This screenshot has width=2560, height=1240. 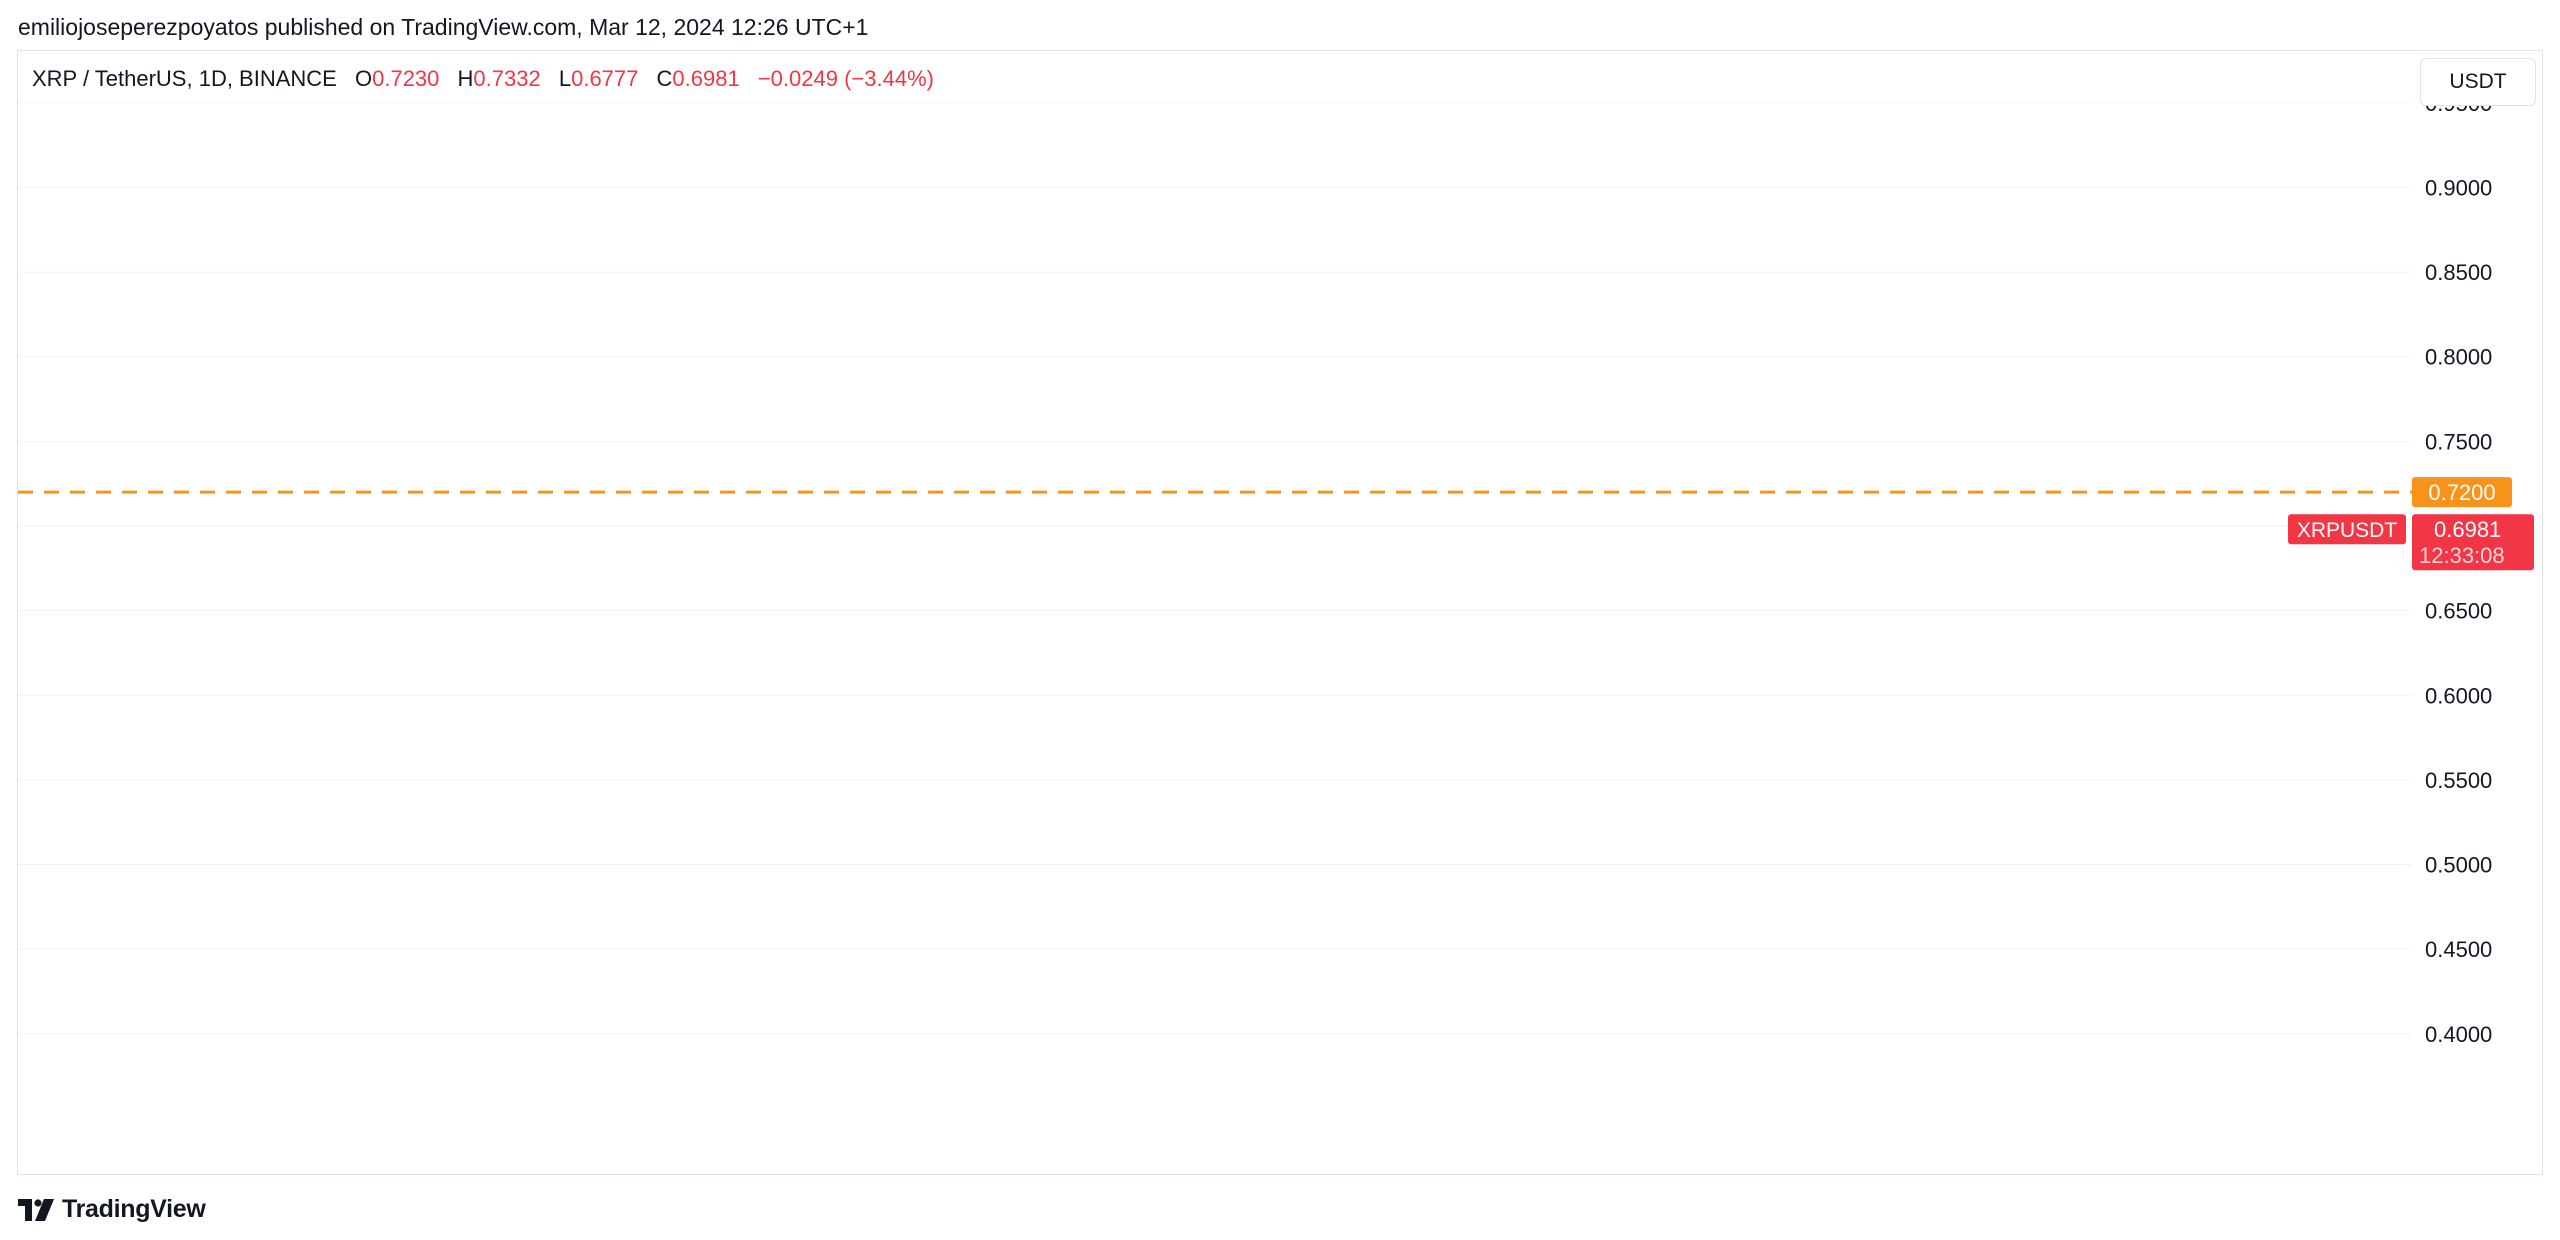 I want to click on low-value: 0.6777, so click(x=605, y=78).